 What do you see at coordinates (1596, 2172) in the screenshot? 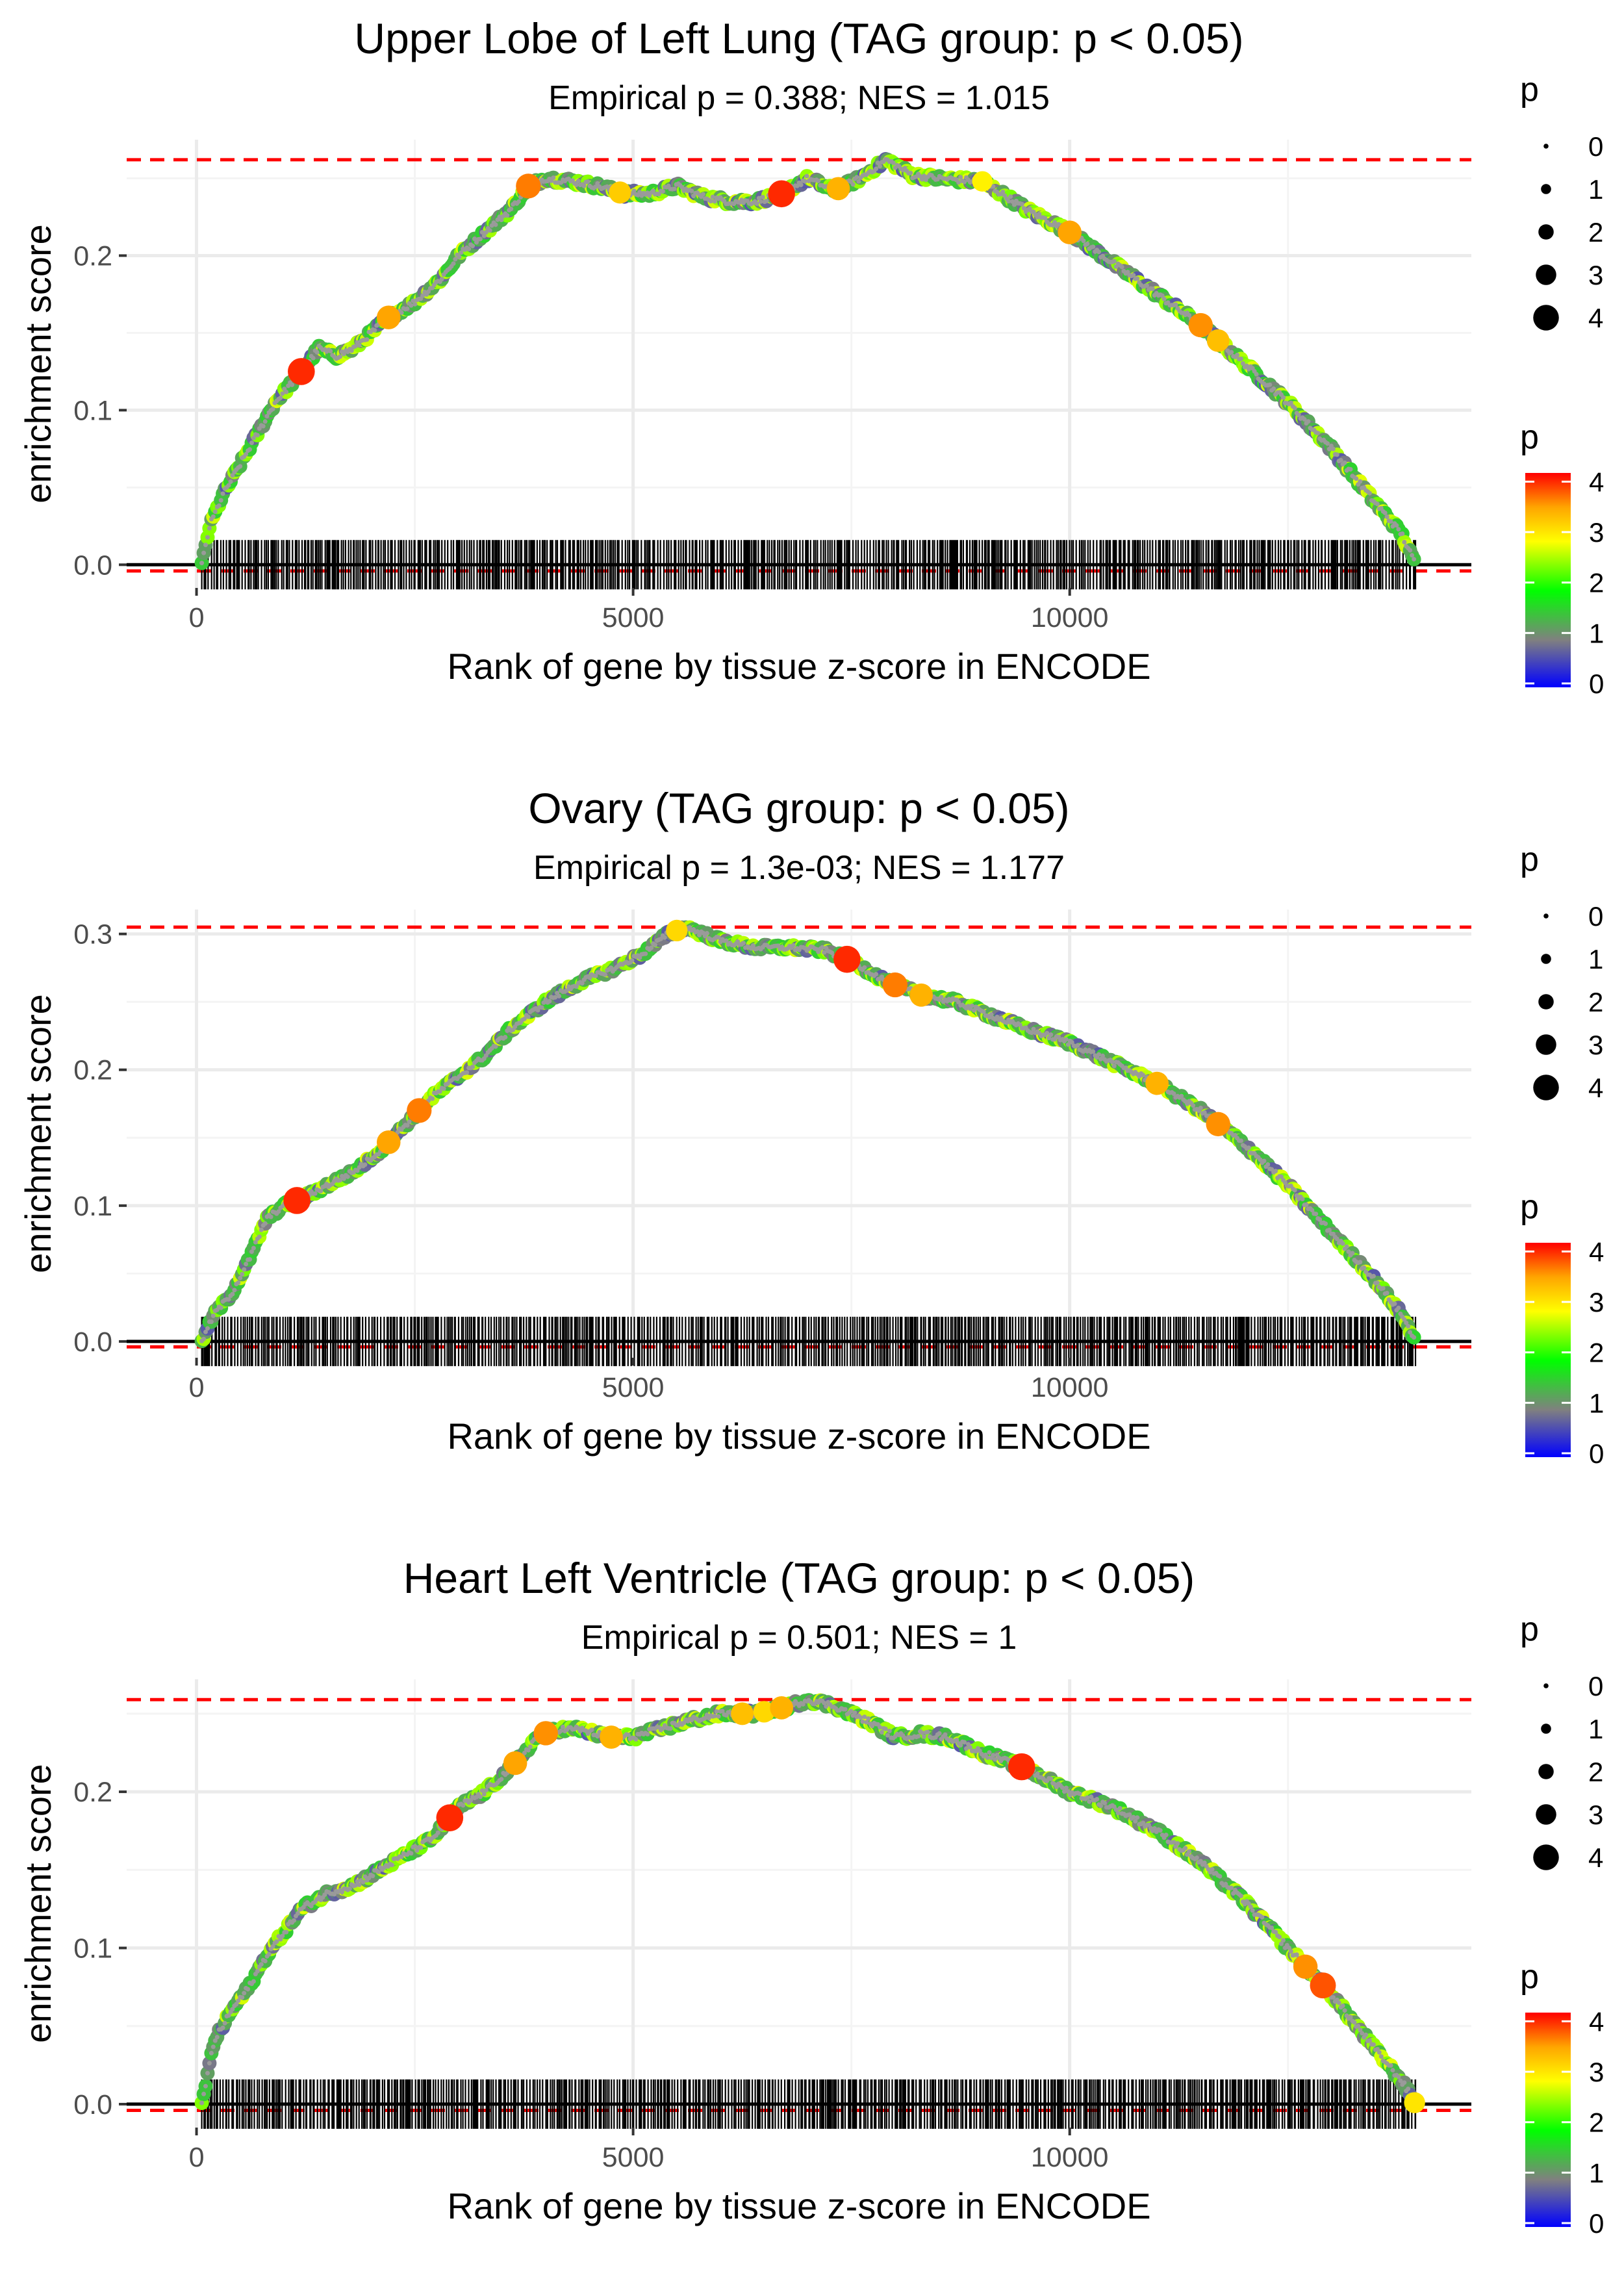
I see `color-legend-label: 1` at bounding box center [1596, 2172].